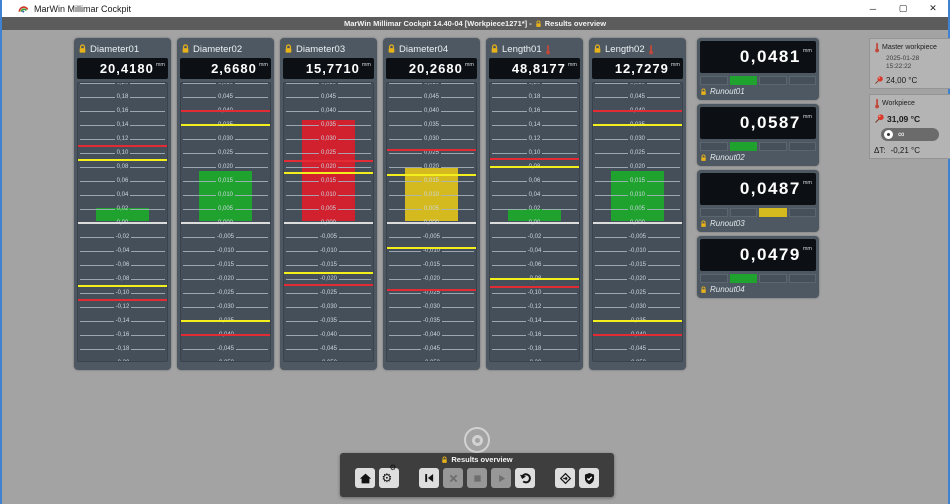 The width and height of the screenshot is (950, 504). What do you see at coordinates (534, 97) in the screenshot?
I see `tick-label: 0,18` at bounding box center [534, 97].